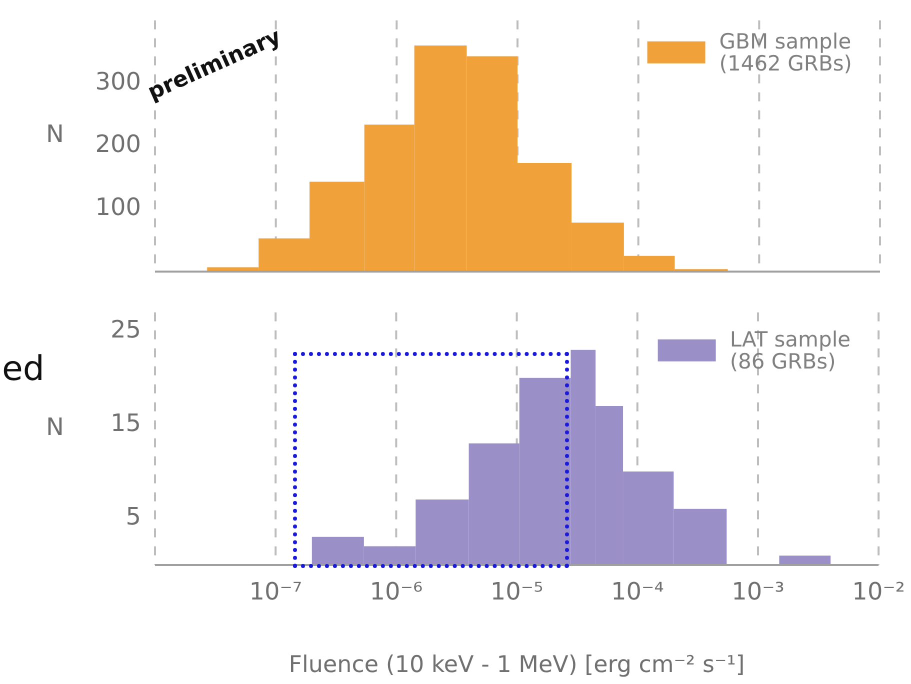 Image resolution: width=911 pixels, height=684 pixels. I want to click on y-tick-label: 100, so click(118, 207).